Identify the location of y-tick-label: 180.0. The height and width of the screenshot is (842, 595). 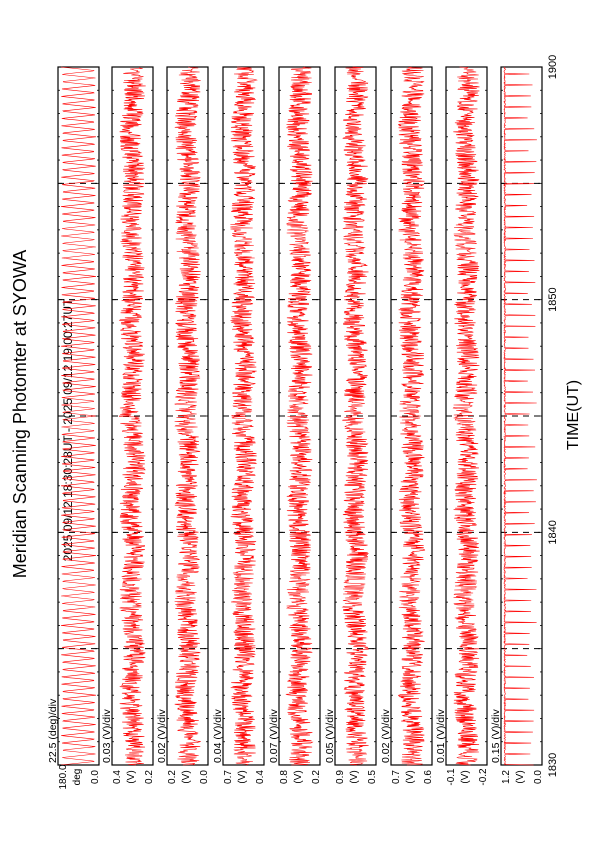
(63, 776).